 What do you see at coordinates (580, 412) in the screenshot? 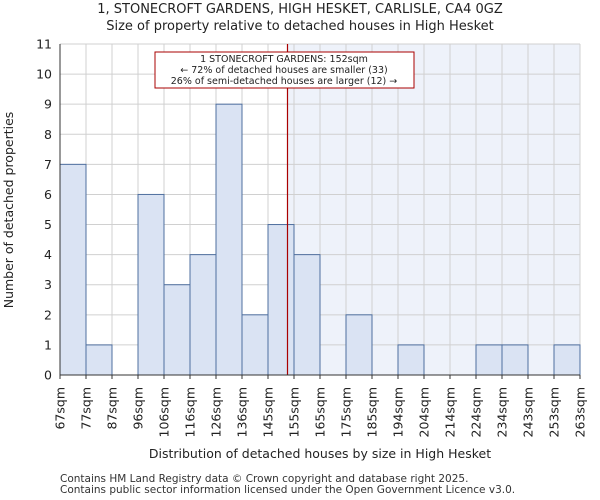
I see `x-tick-label: 263sqm` at bounding box center [580, 412].